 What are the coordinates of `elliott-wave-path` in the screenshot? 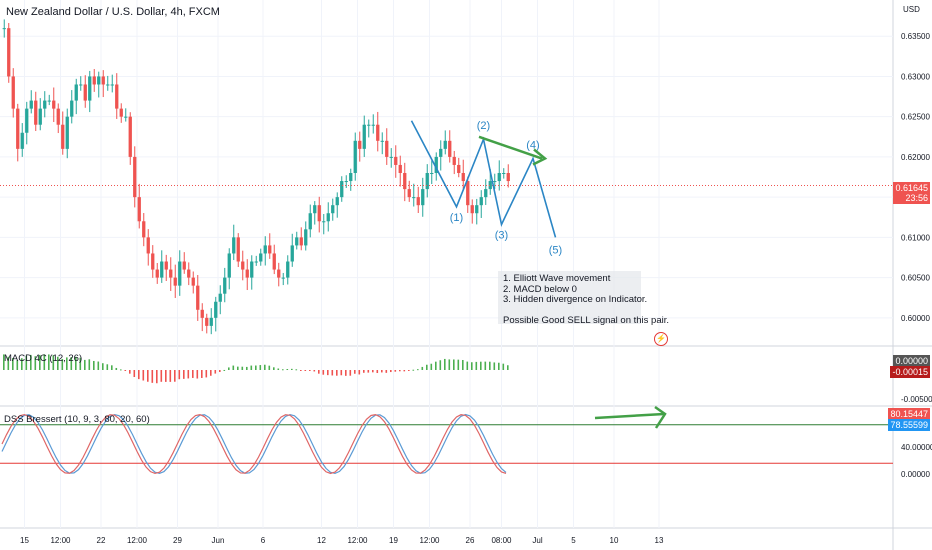 It's located at (483, 179).